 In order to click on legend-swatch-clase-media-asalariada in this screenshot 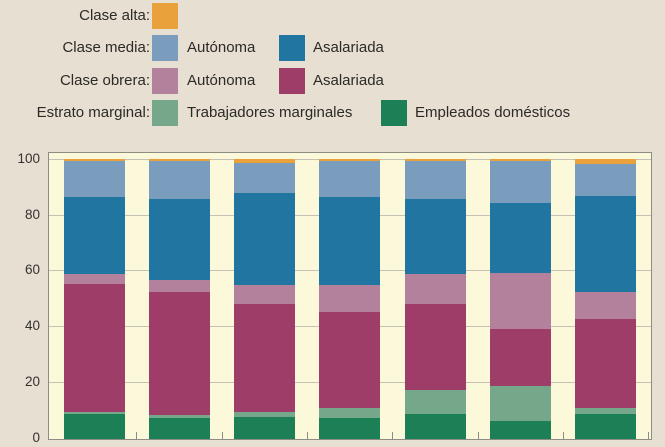, I will do `click(292, 48)`.